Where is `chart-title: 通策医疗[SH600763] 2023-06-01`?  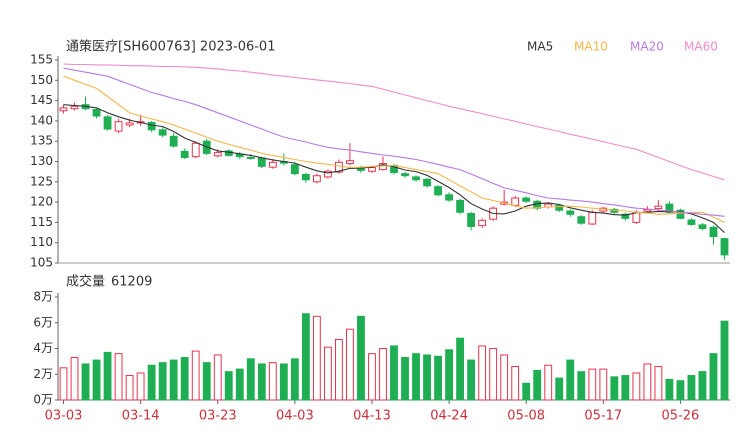 chart-title: 通策医疗[SH600763] 2023-06-01 is located at coordinates (170, 47).